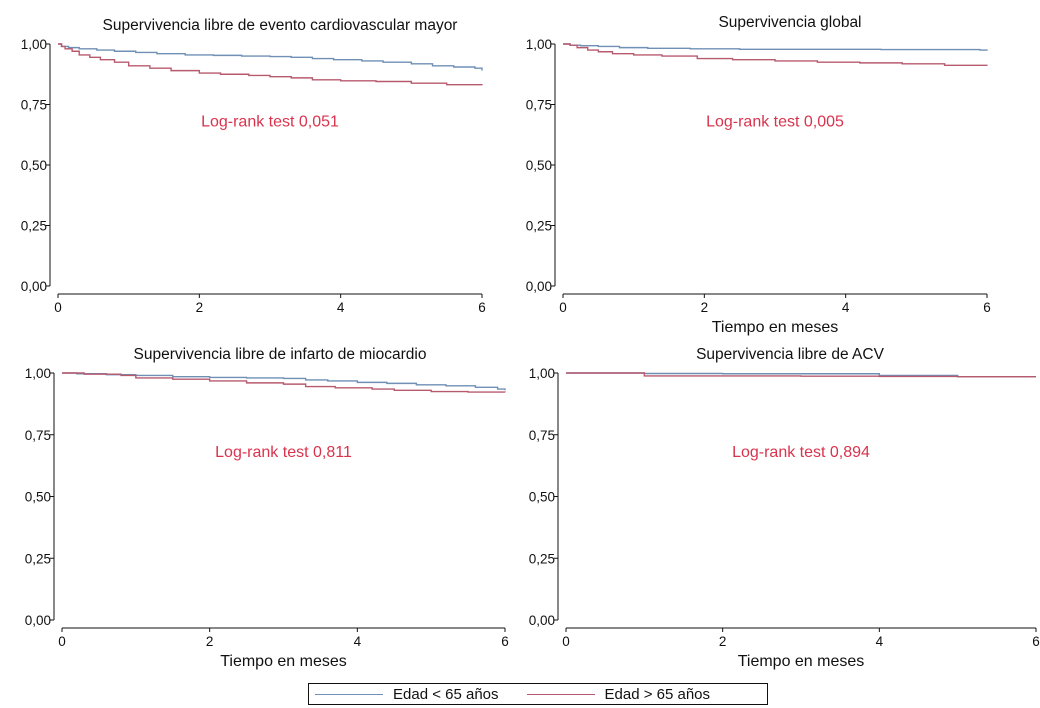 The width and height of the screenshot is (1040, 708). Describe the element at coordinates (789, 22) in the screenshot. I see `chart-title: Supervivencia global` at that location.